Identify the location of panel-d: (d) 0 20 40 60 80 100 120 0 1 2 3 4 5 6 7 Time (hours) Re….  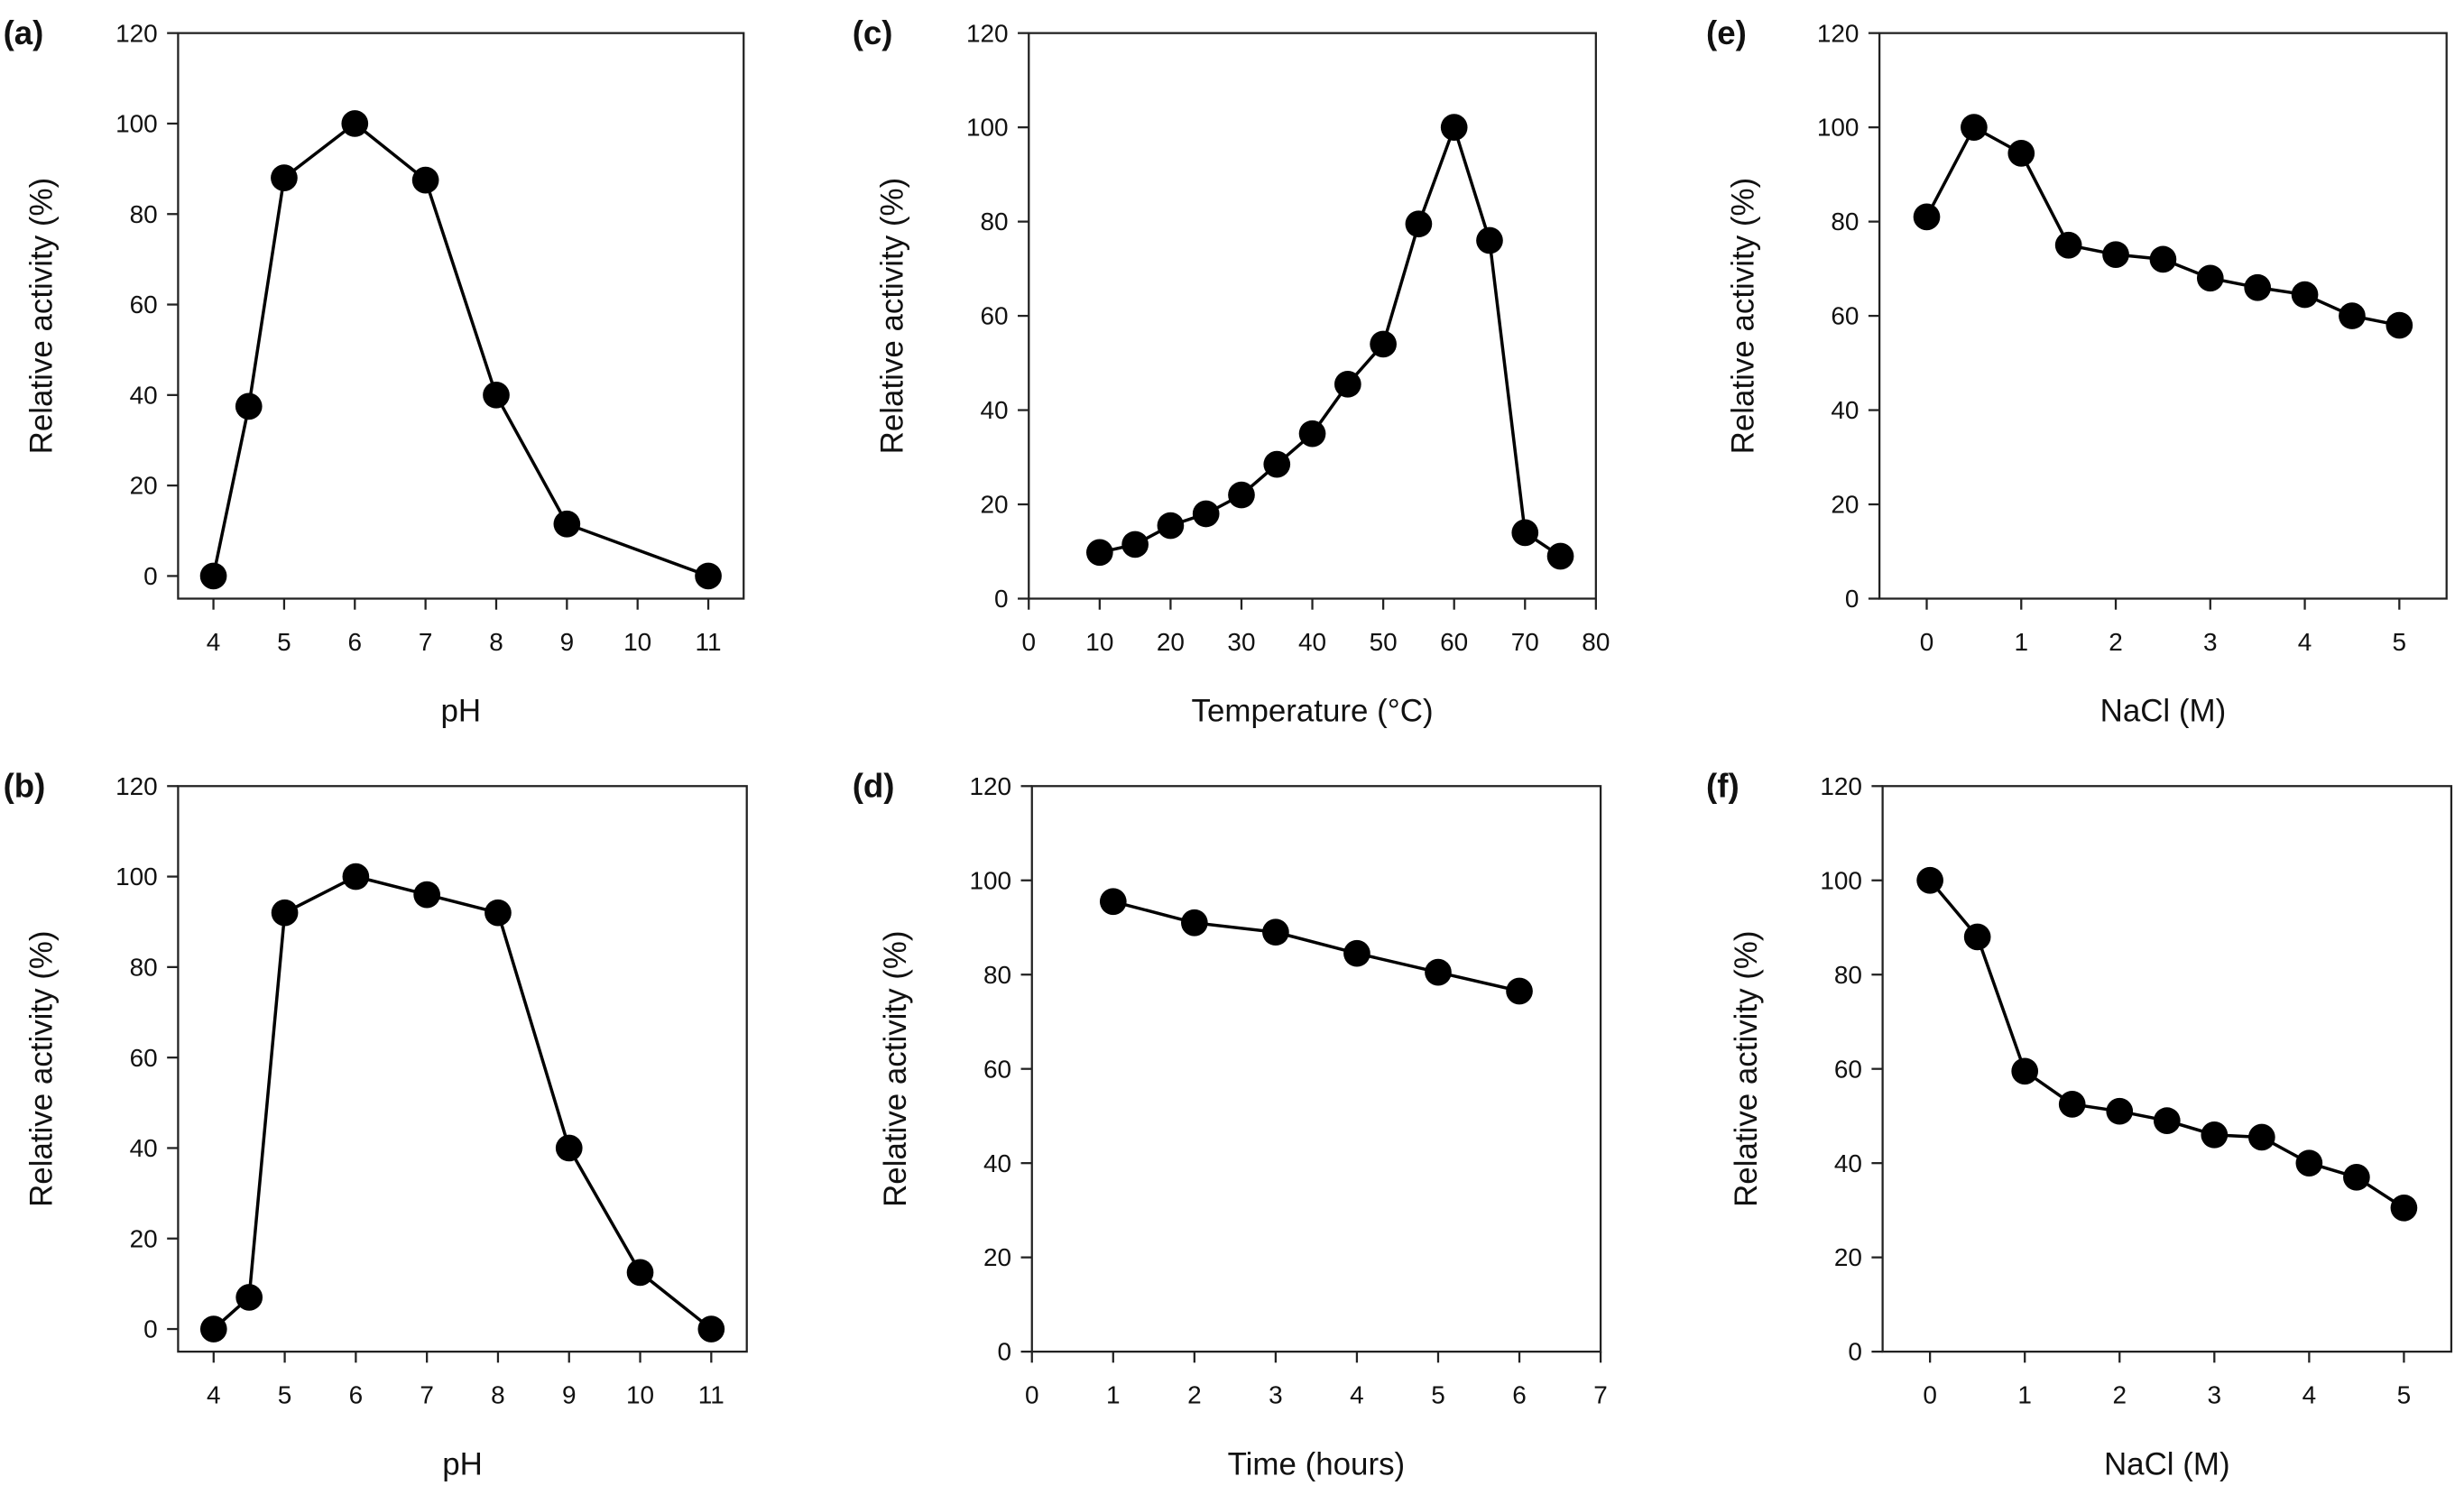
(1230, 1125).